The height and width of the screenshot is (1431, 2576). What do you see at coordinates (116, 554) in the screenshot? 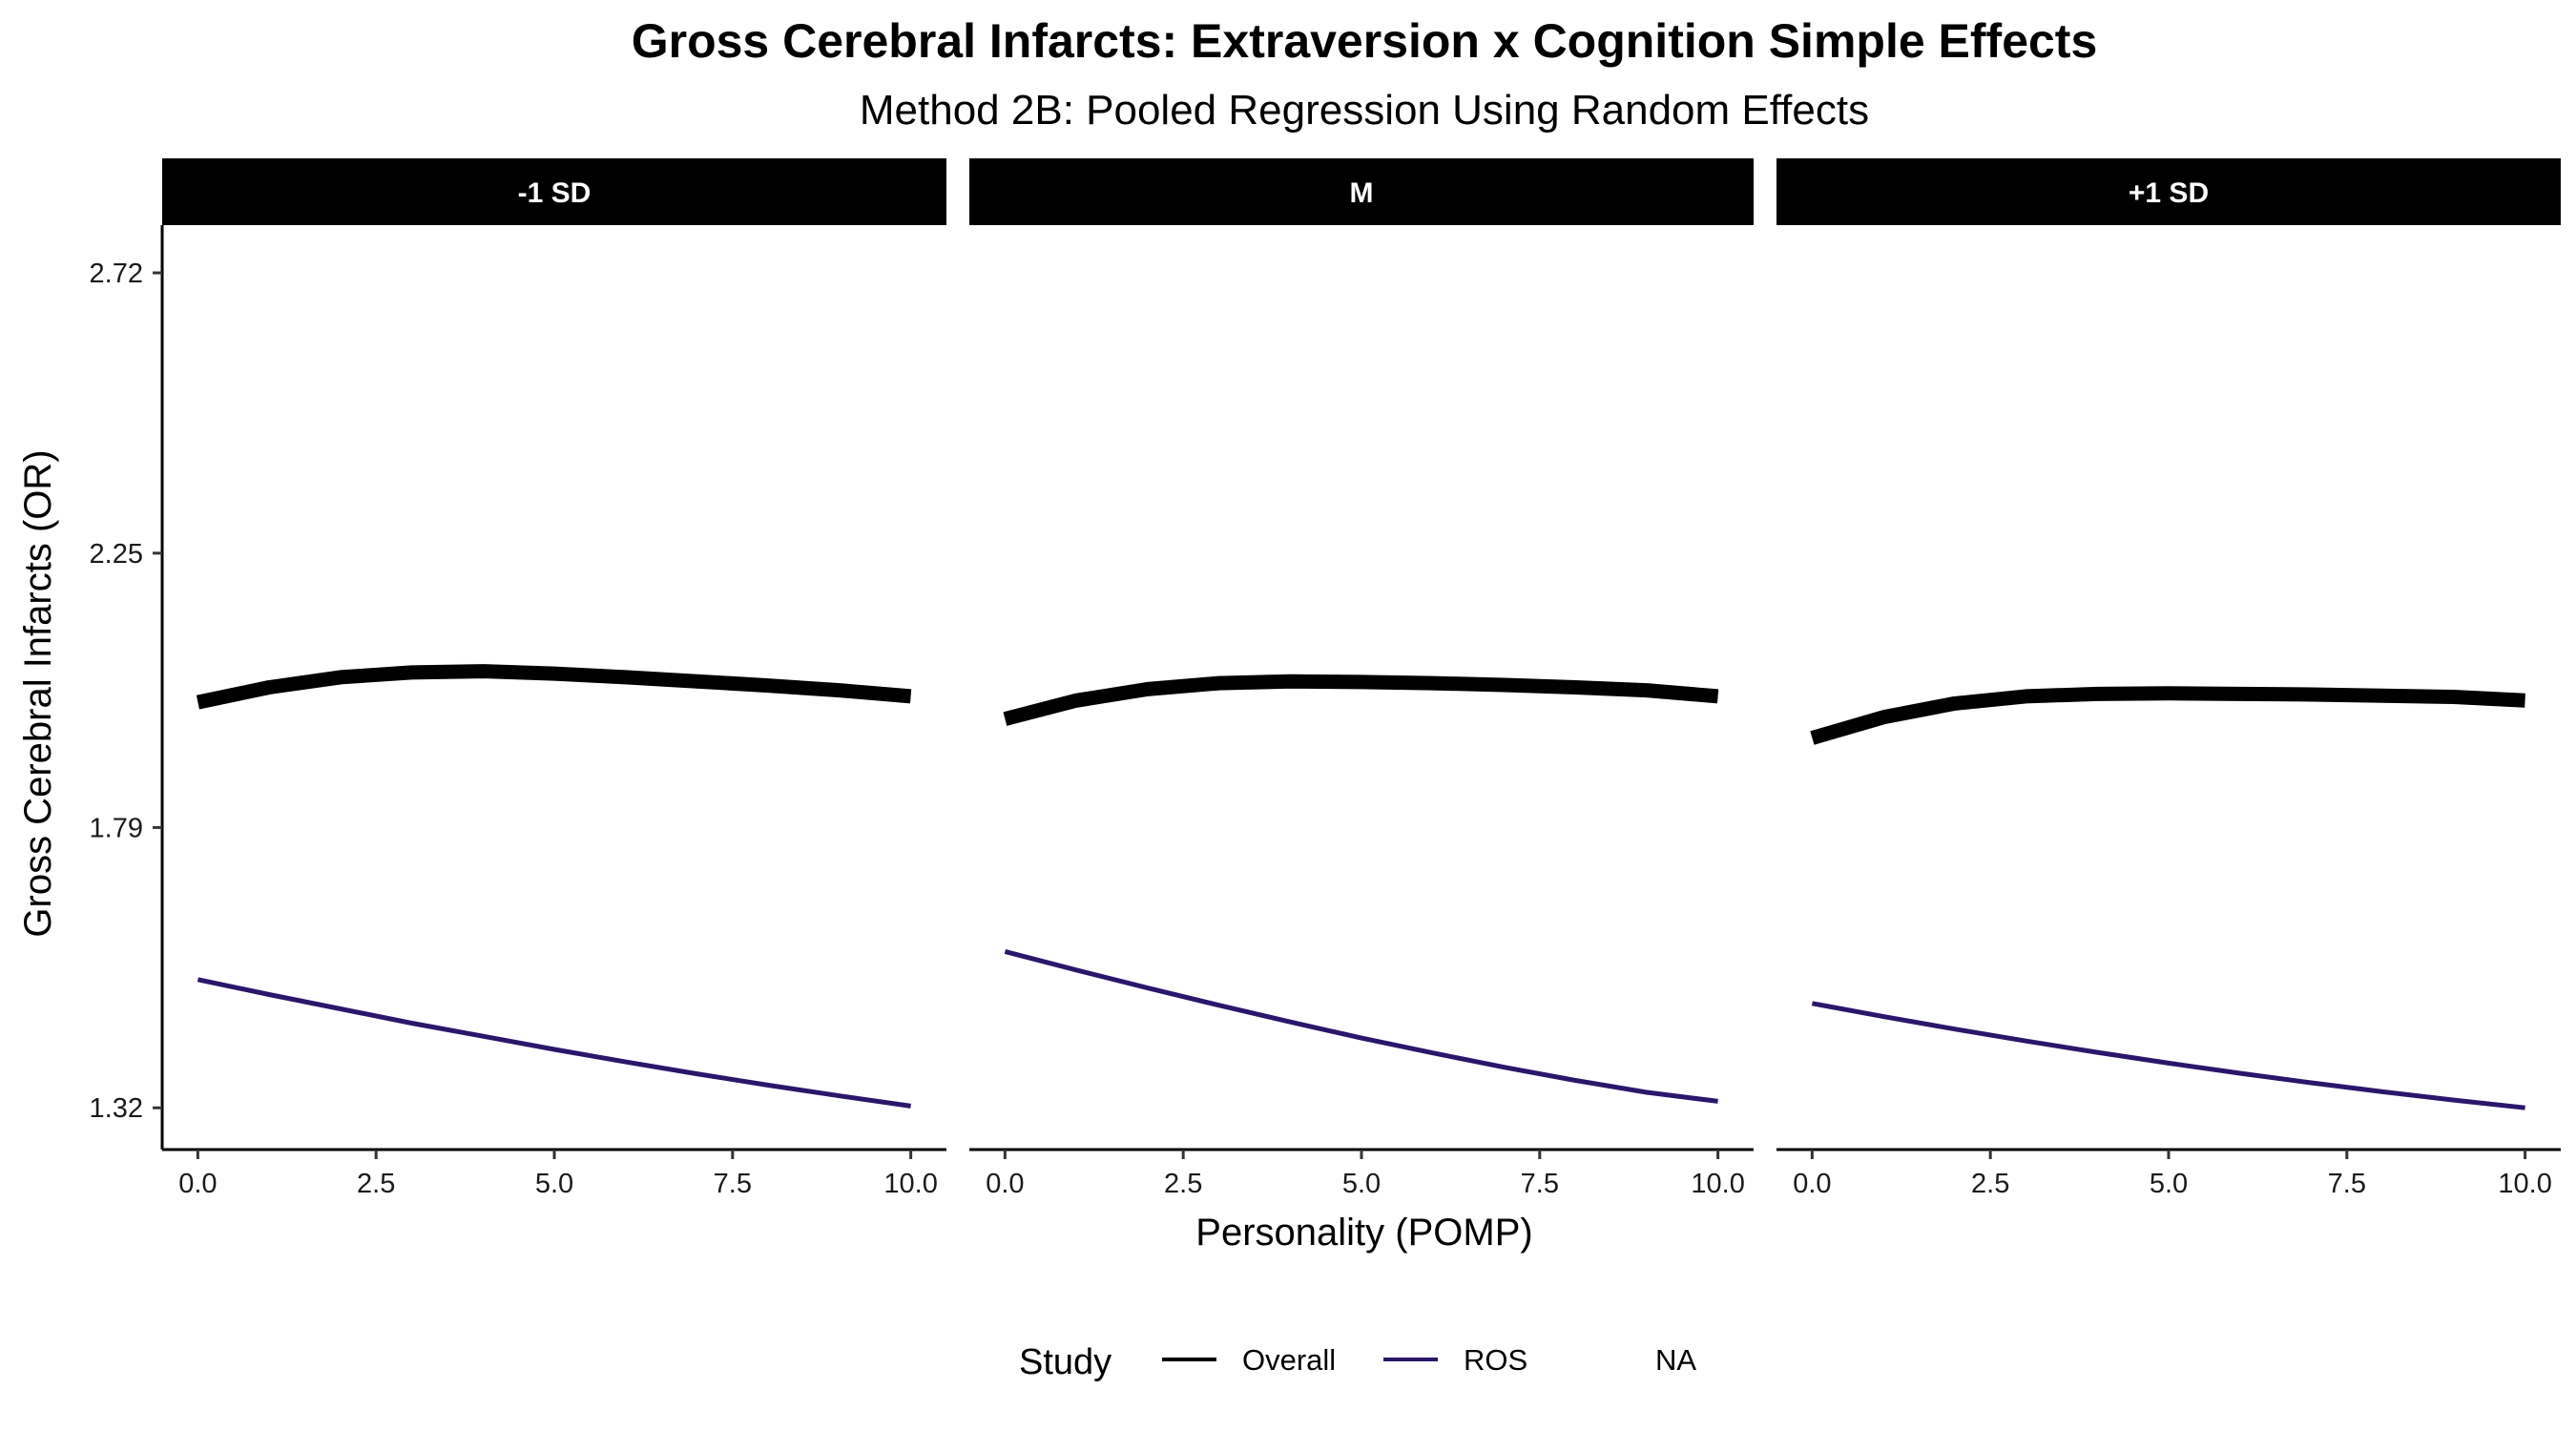
I see `y-tick-label: 2.25` at bounding box center [116, 554].